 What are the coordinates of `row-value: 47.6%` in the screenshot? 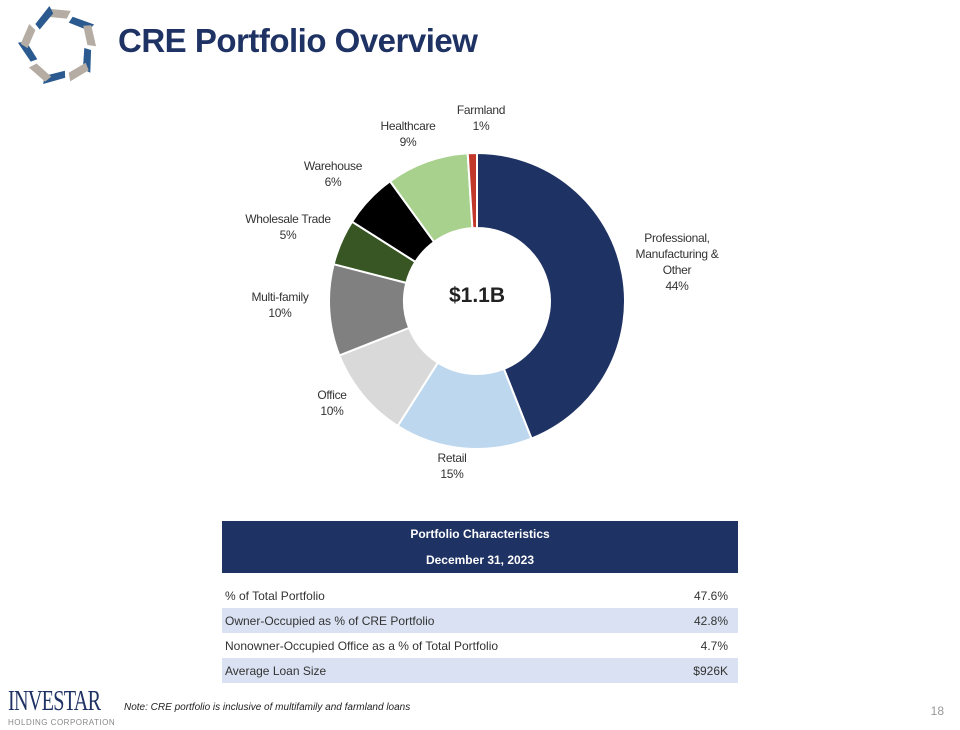 It's located at (710, 595).